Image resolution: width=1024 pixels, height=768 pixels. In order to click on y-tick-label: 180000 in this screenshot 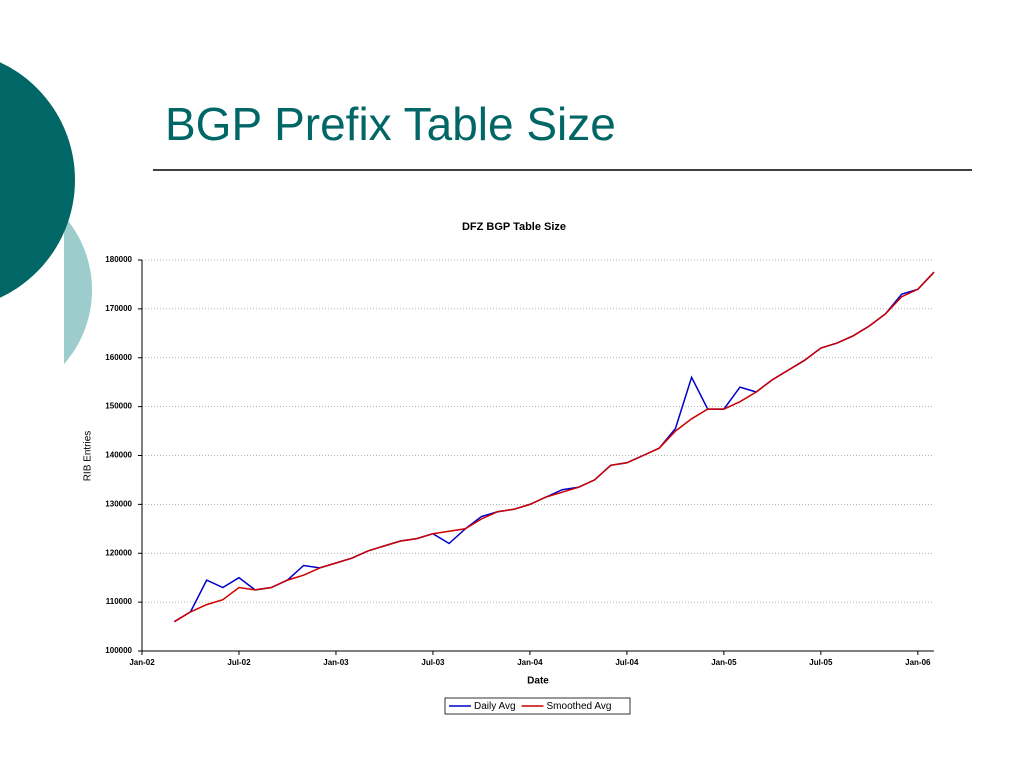, I will do `click(118, 259)`.